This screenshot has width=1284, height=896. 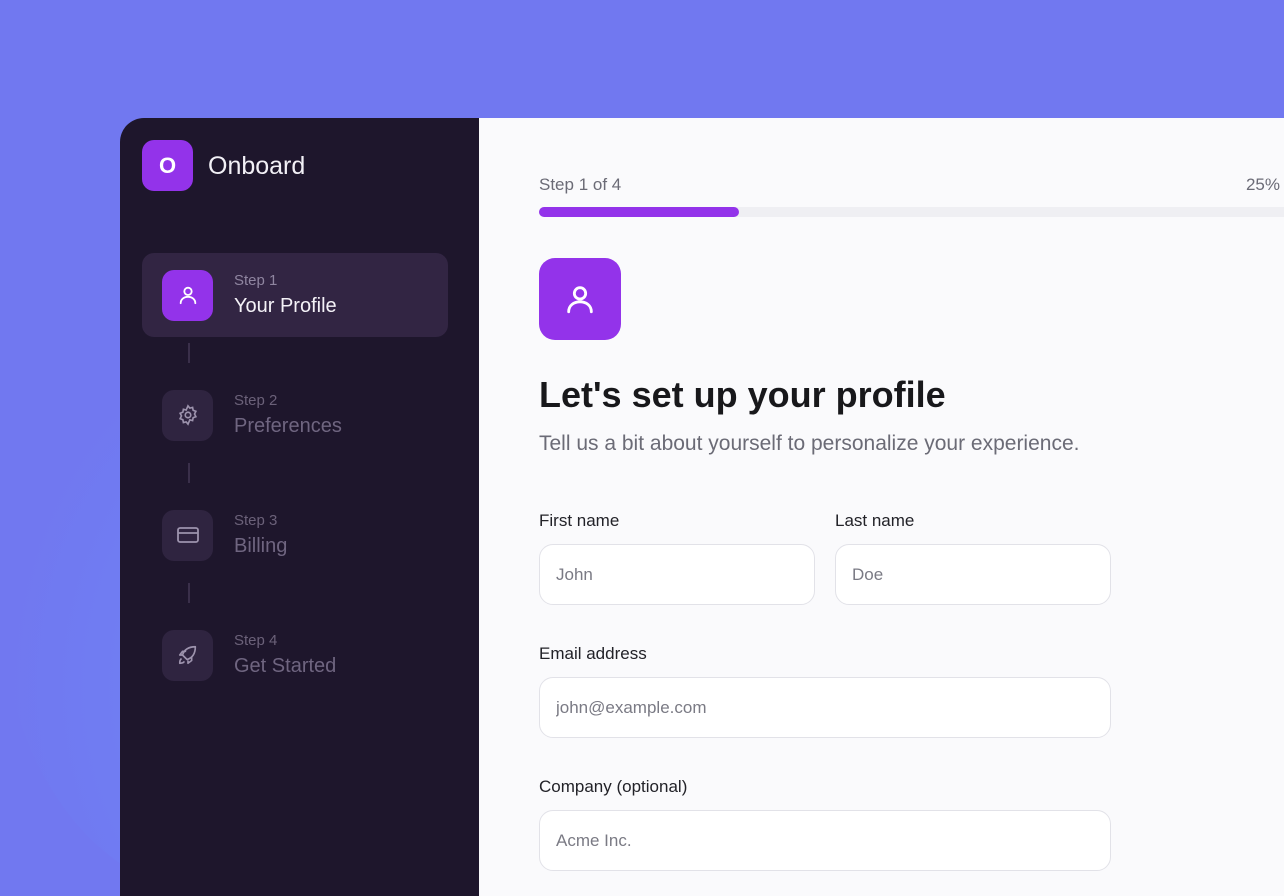 What do you see at coordinates (187, 535) in the screenshot?
I see `credit-card-icon` at bounding box center [187, 535].